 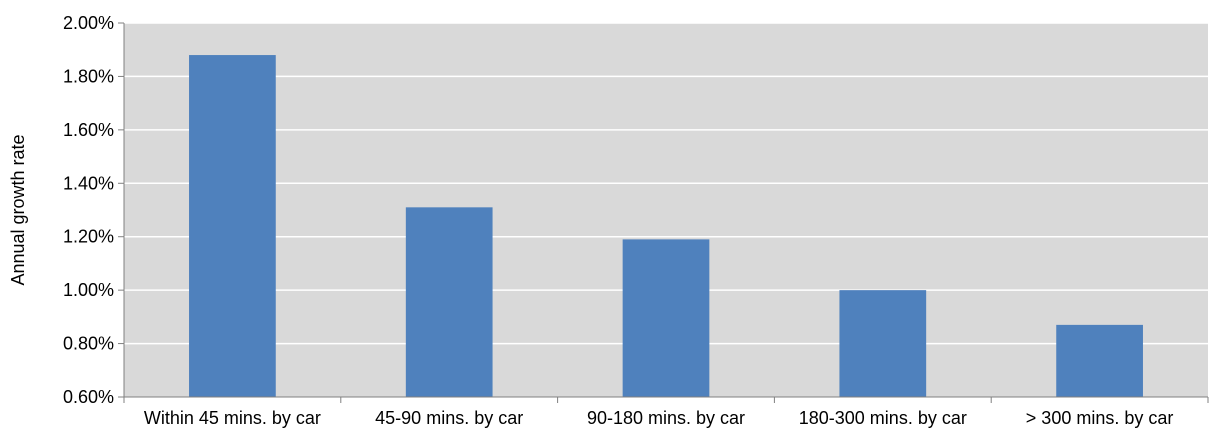 What do you see at coordinates (1100, 418) in the screenshot?
I see `x-tick-label: > 300 mins. by car` at bounding box center [1100, 418].